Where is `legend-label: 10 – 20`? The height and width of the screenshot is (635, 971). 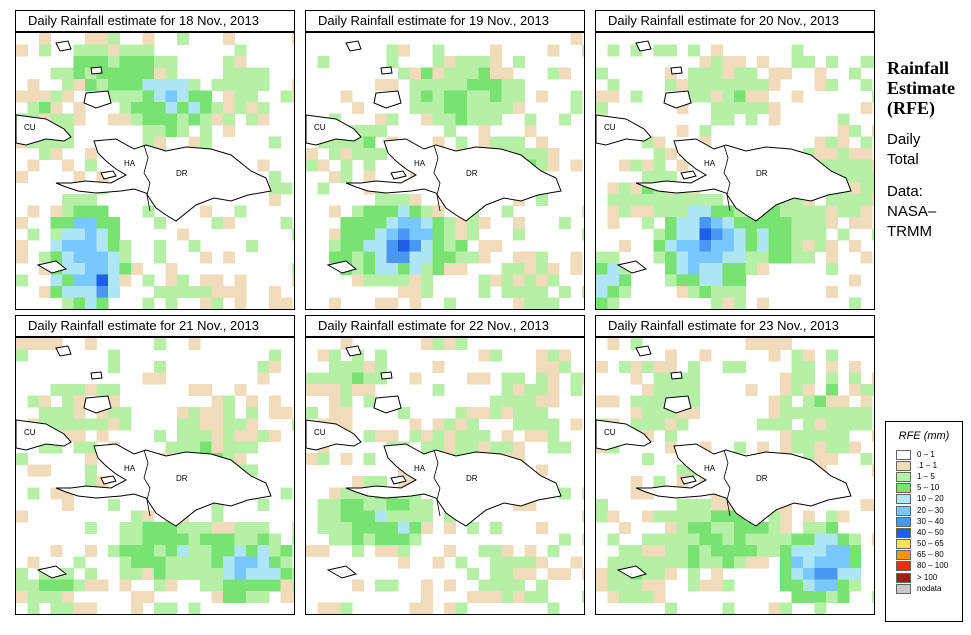
legend-label: 10 – 20 is located at coordinates (930, 499).